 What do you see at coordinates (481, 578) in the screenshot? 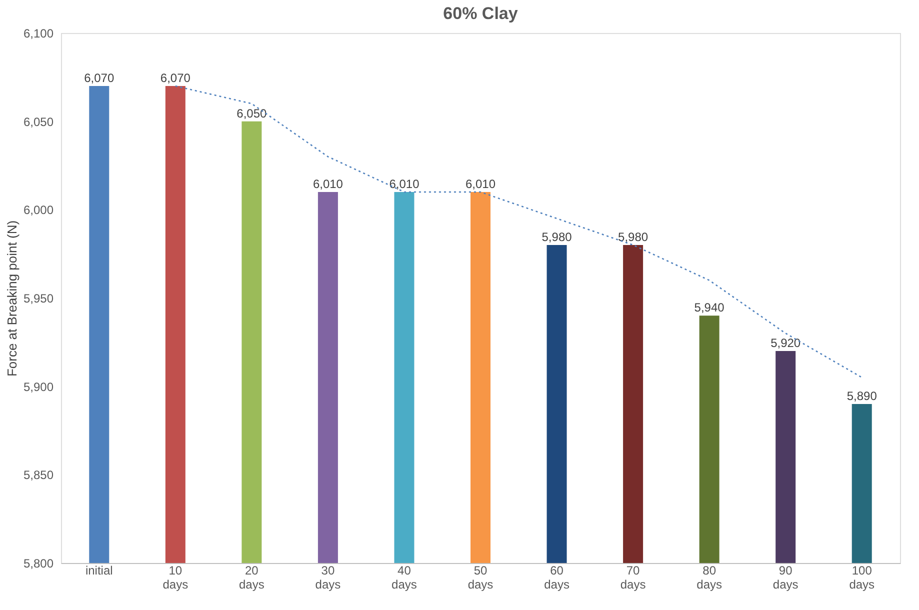
I see `x-tick-label: 50 days` at bounding box center [481, 578].